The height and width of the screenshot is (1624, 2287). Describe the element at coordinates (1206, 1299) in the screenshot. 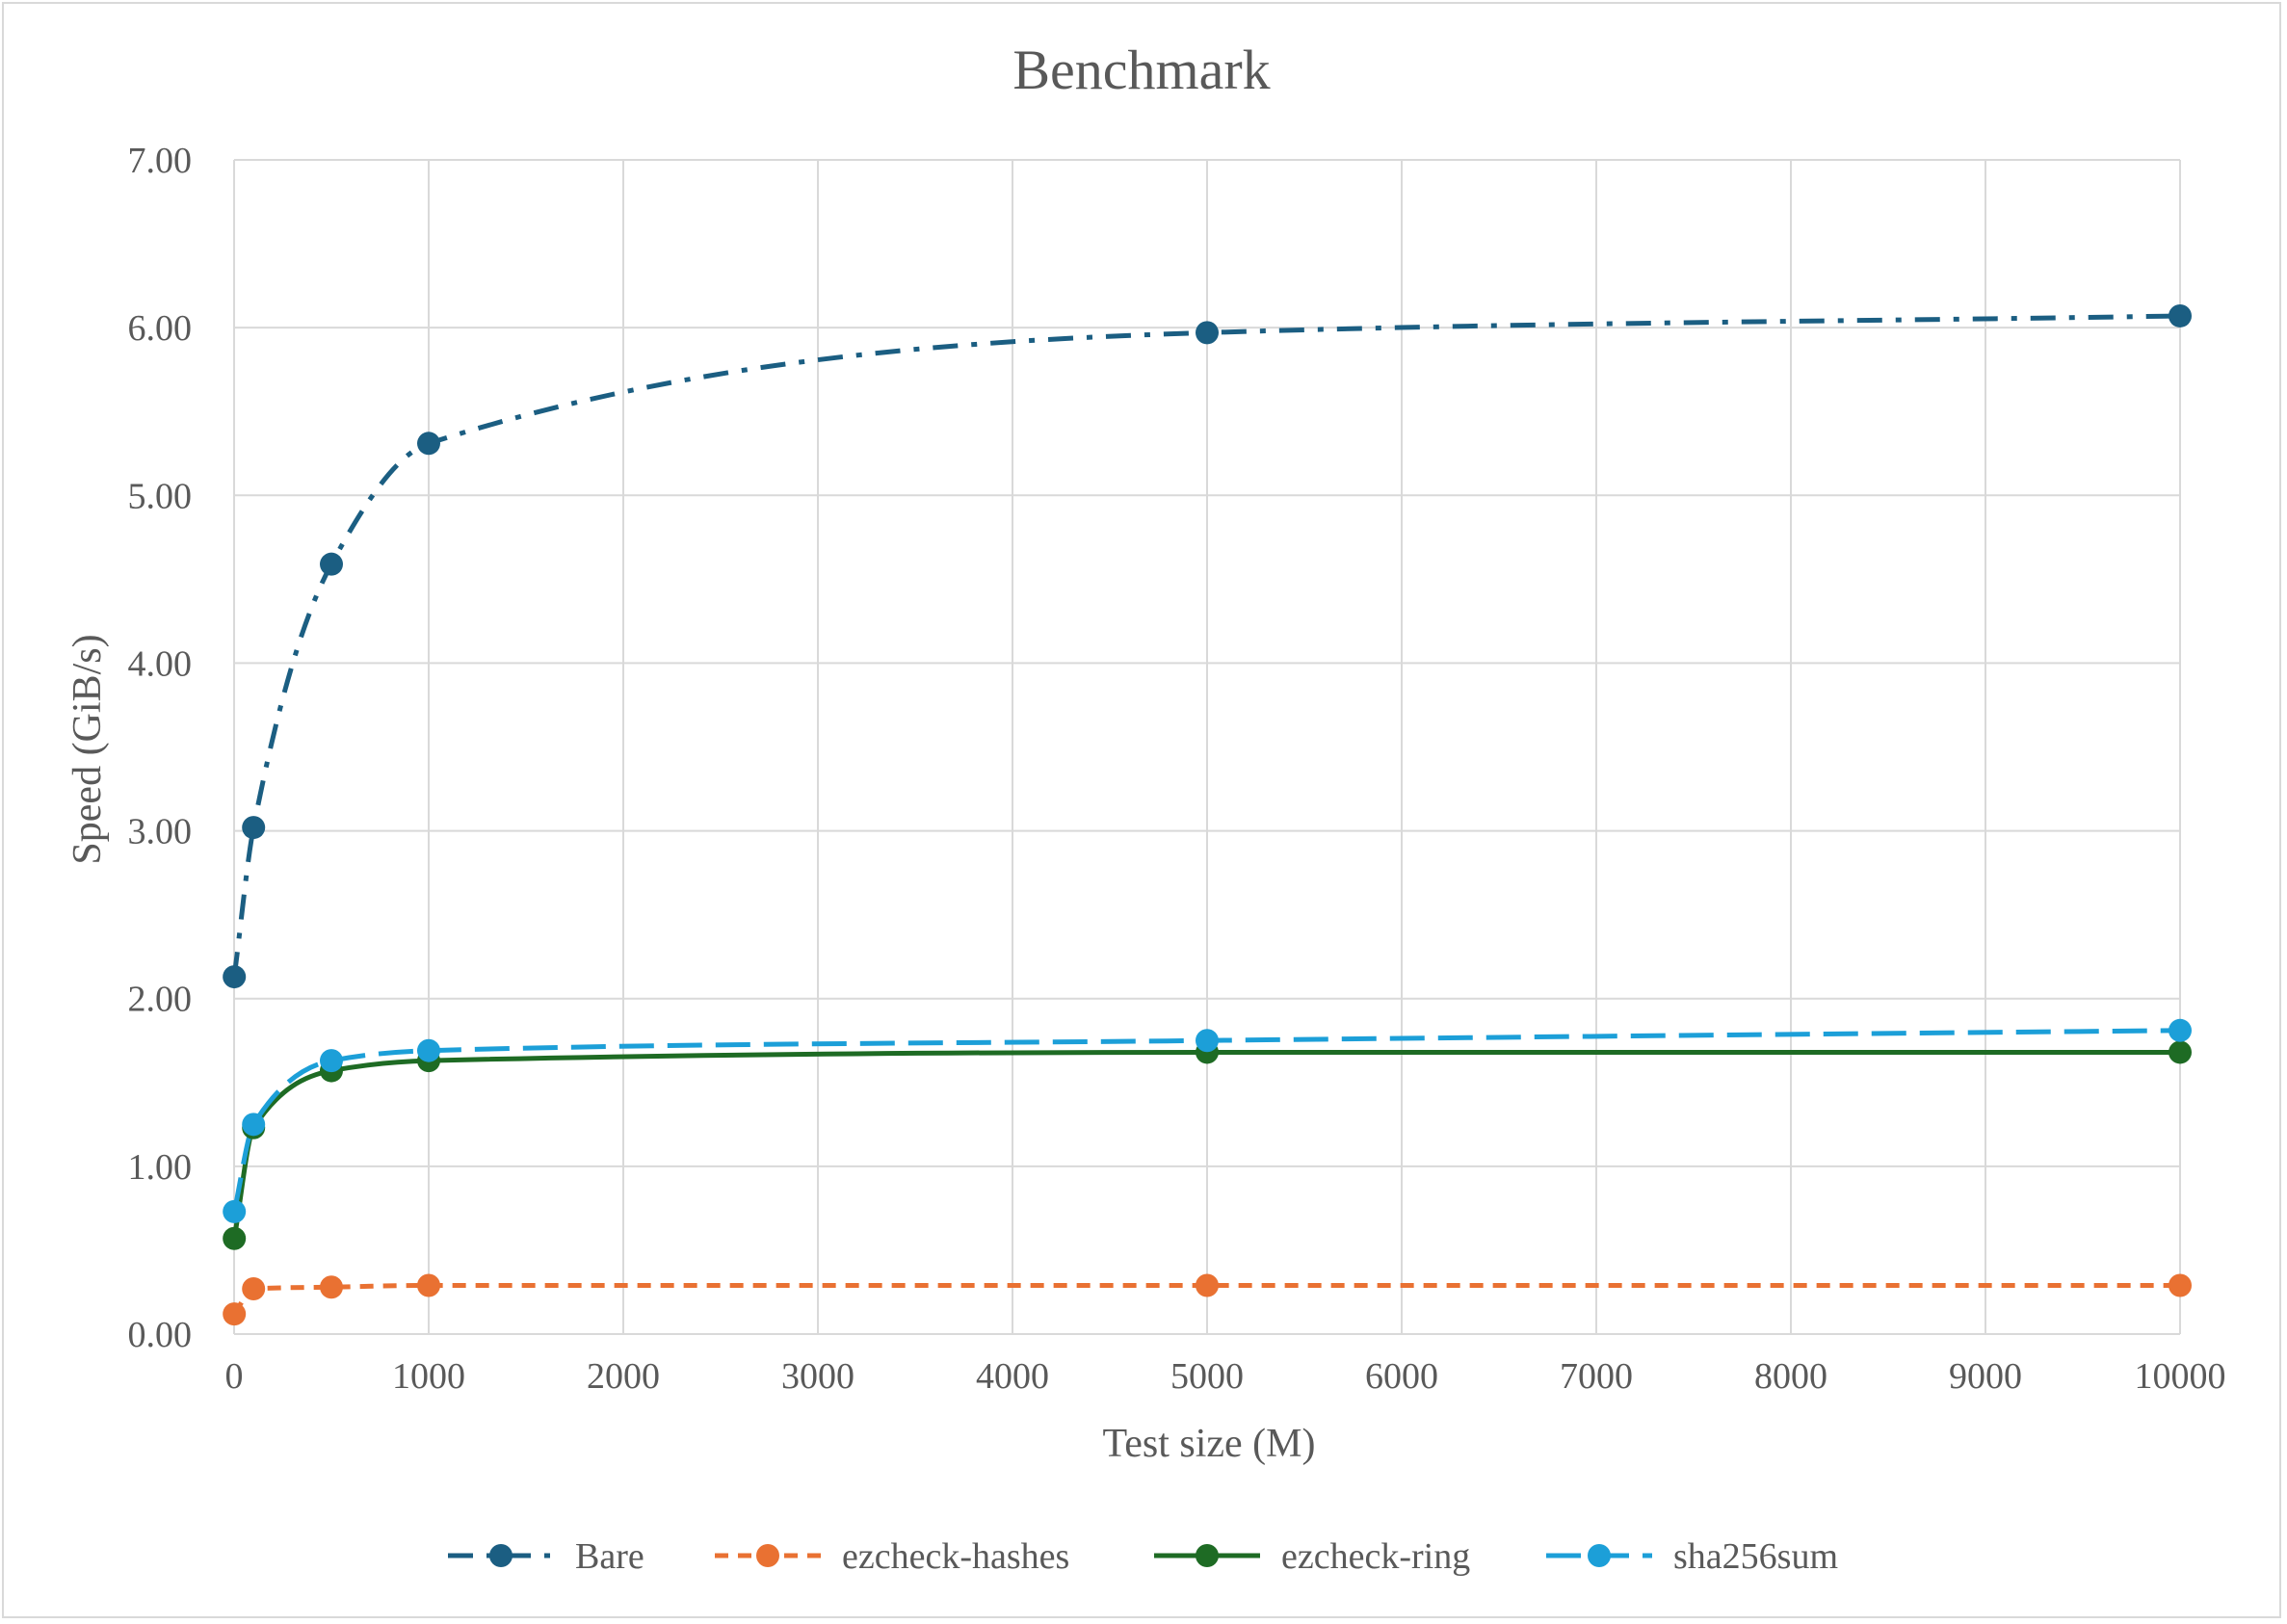

I see `series-line-ezcheck-hashes` at that location.